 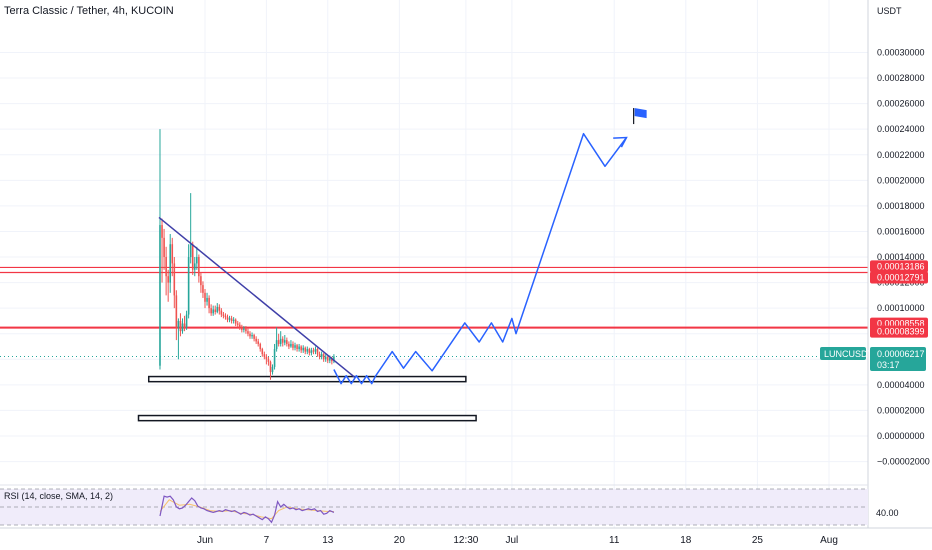 What do you see at coordinates (889, 11) in the screenshot?
I see `price-axis-currency: USDT` at bounding box center [889, 11].